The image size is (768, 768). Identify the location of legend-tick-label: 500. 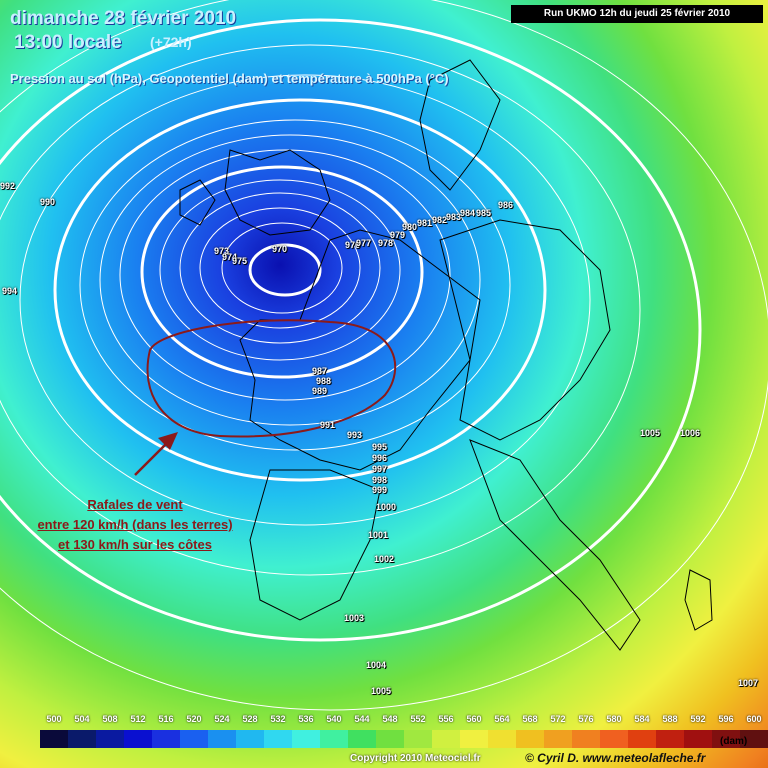
(54, 719).